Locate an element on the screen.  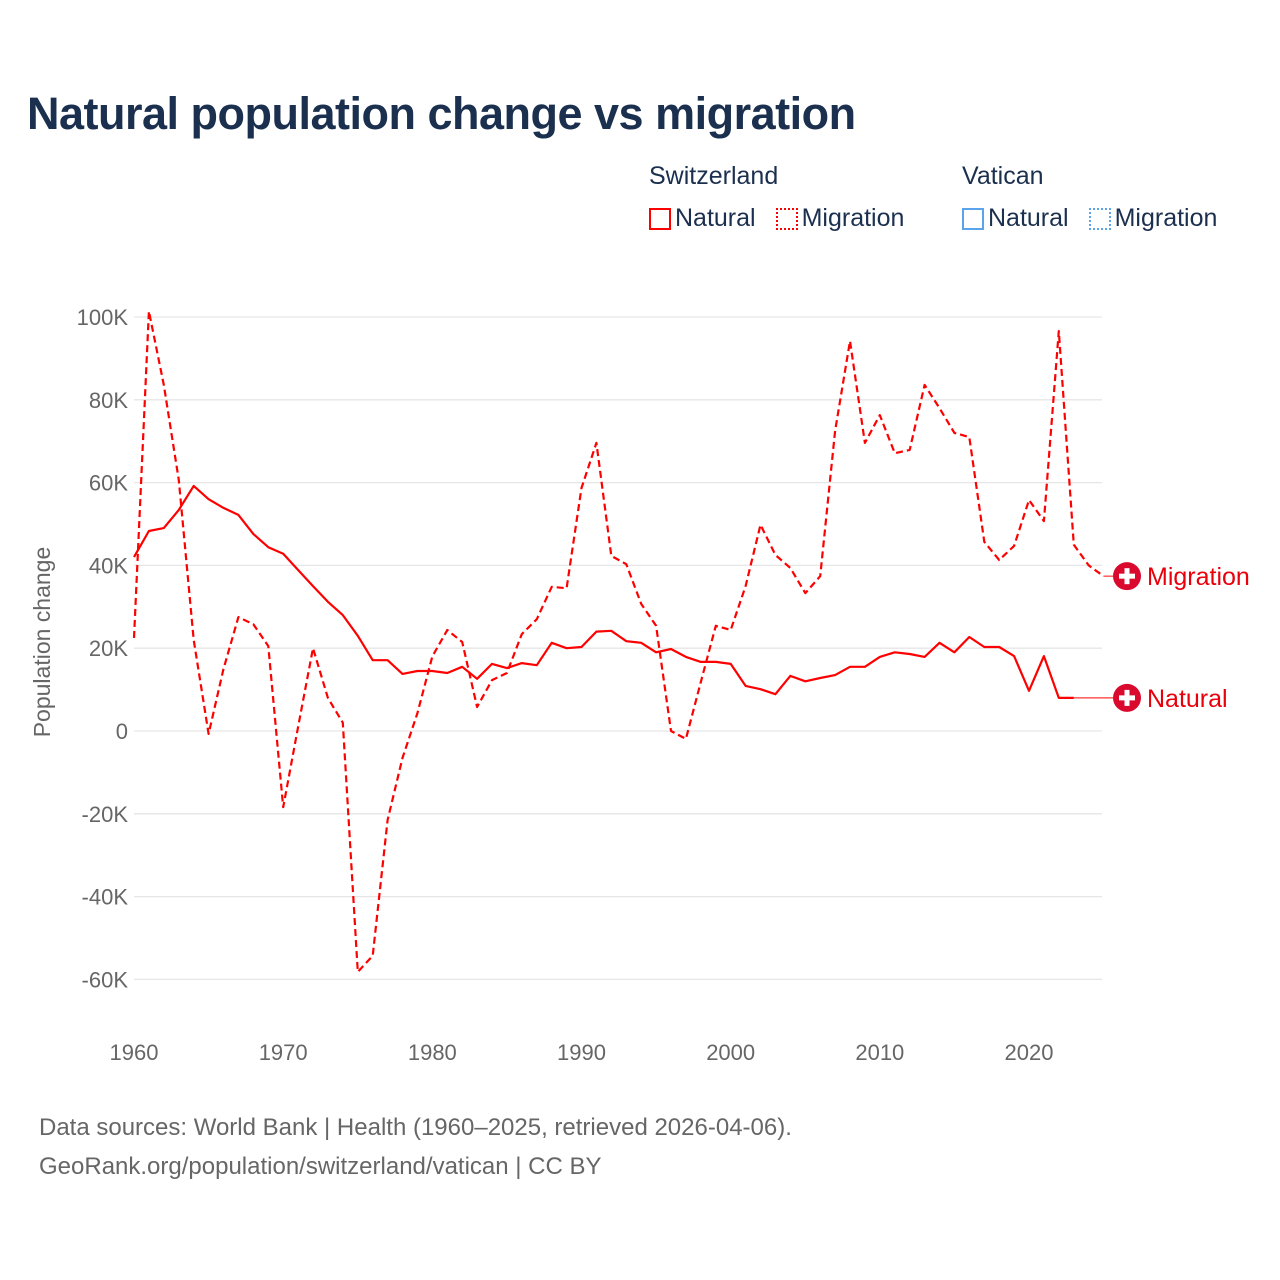
legend-item-switzerland-natural: Natural is located at coordinates (702, 218).